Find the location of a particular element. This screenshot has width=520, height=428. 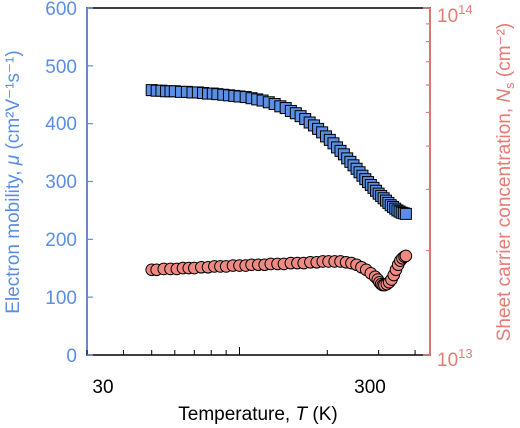

y-right-axis-title: Sheet carrier concentration, Ns (cm⁻²) is located at coordinates (505, 182).